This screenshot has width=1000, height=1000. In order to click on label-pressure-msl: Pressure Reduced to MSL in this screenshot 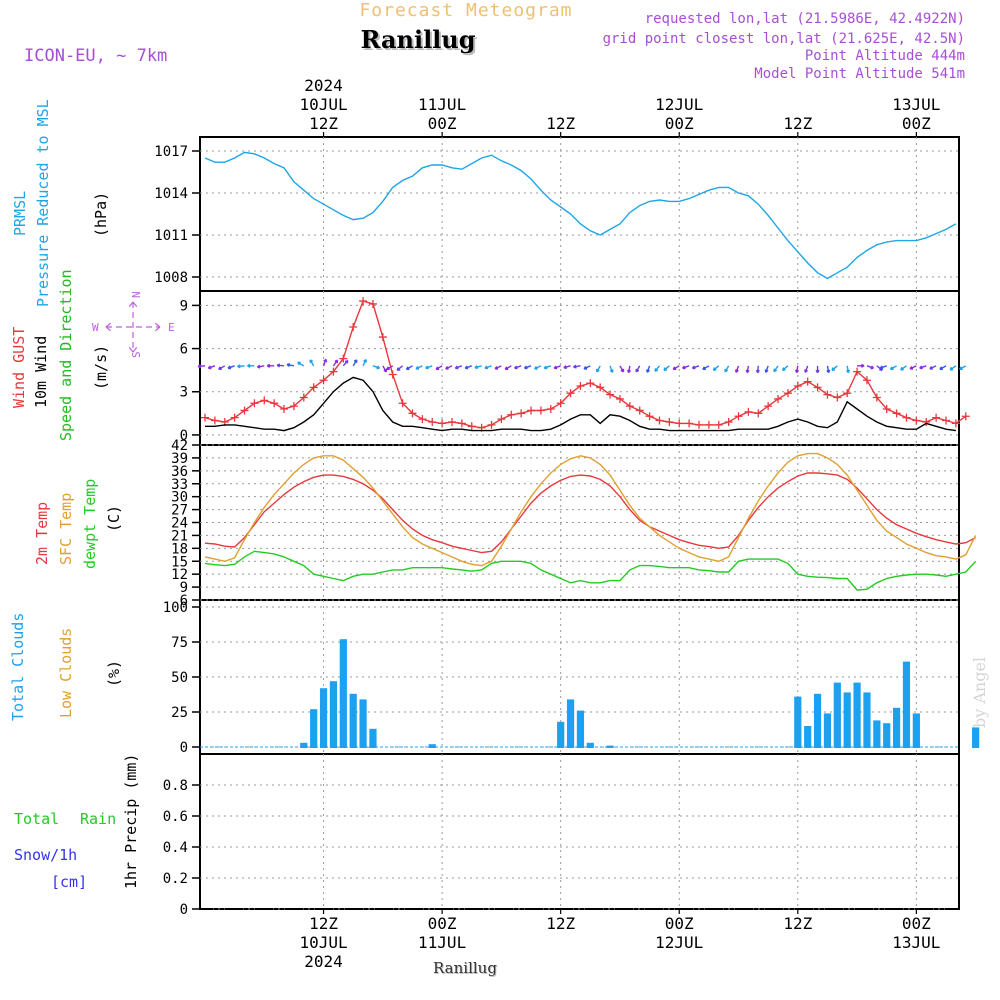, I will do `click(43, 203)`.